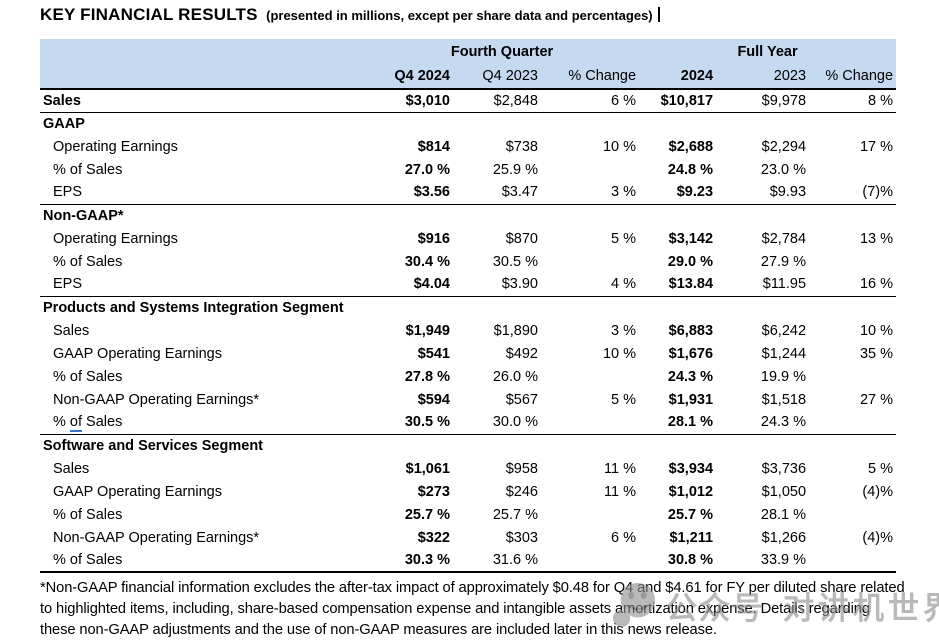 The width and height of the screenshot is (939, 641). What do you see at coordinates (784, 238) in the screenshot?
I see `value-cell: $2,784` at bounding box center [784, 238].